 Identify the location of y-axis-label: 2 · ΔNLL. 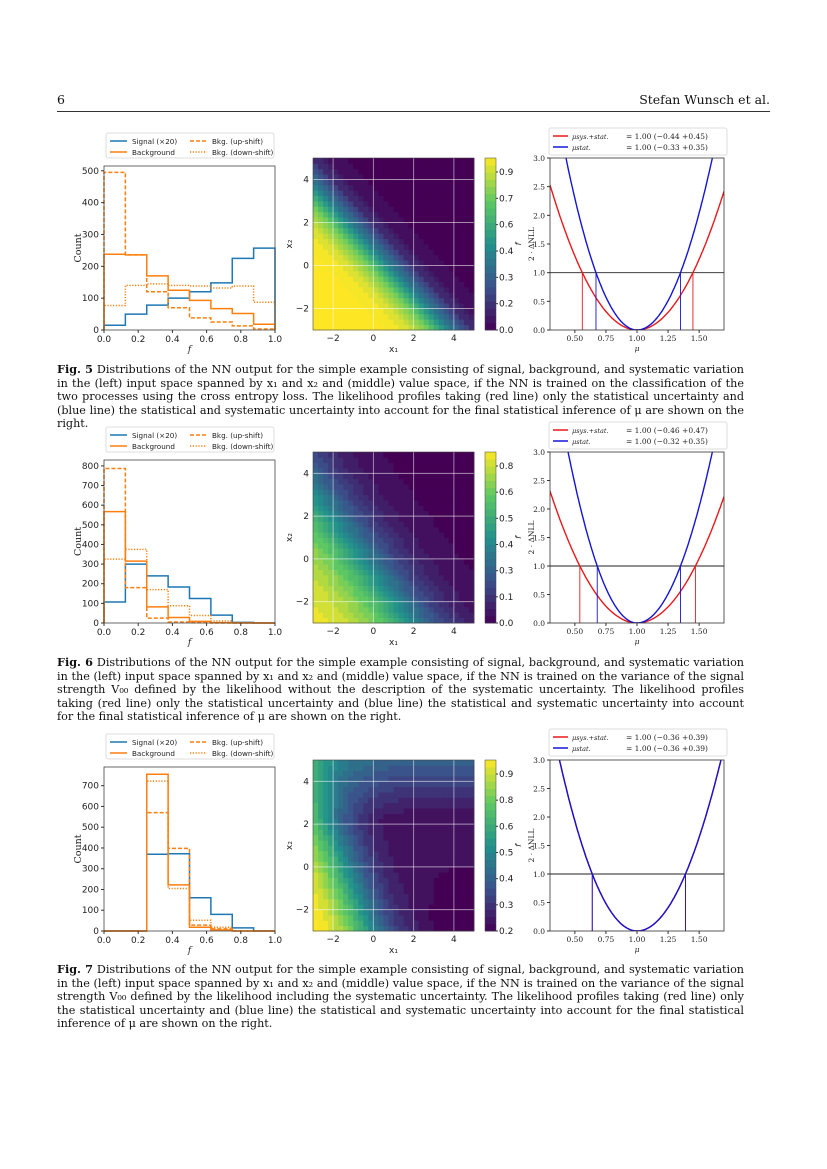
(531, 538).